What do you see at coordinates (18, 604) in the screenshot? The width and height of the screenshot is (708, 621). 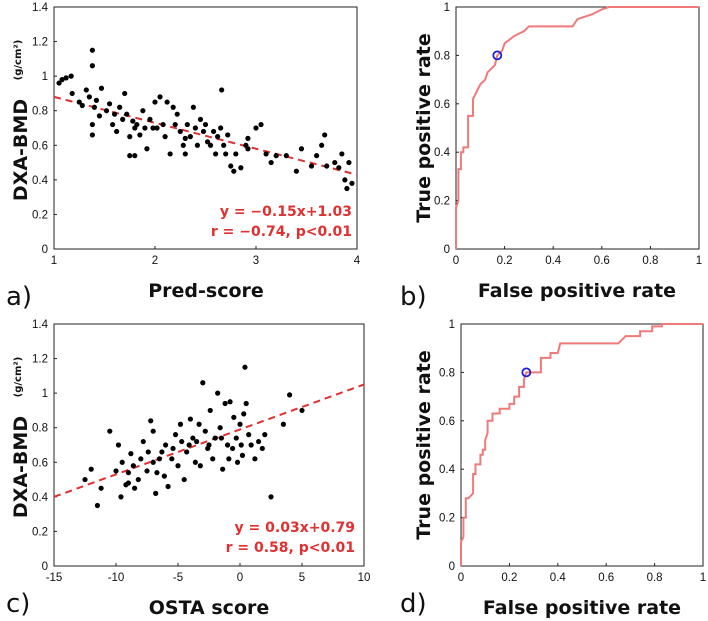 I see `panel-label: c)` at bounding box center [18, 604].